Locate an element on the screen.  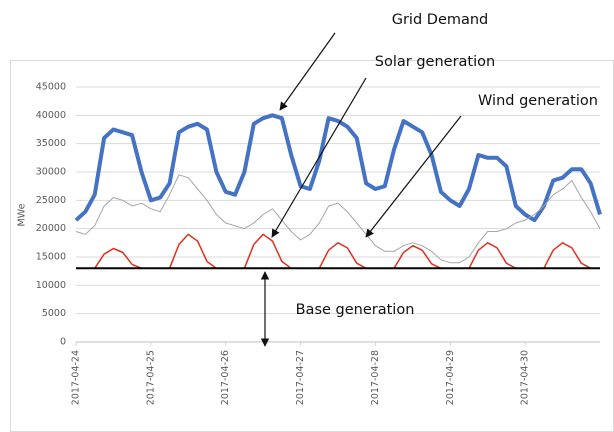
y-tick-label: 45000 is located at coordinates (51, 87).